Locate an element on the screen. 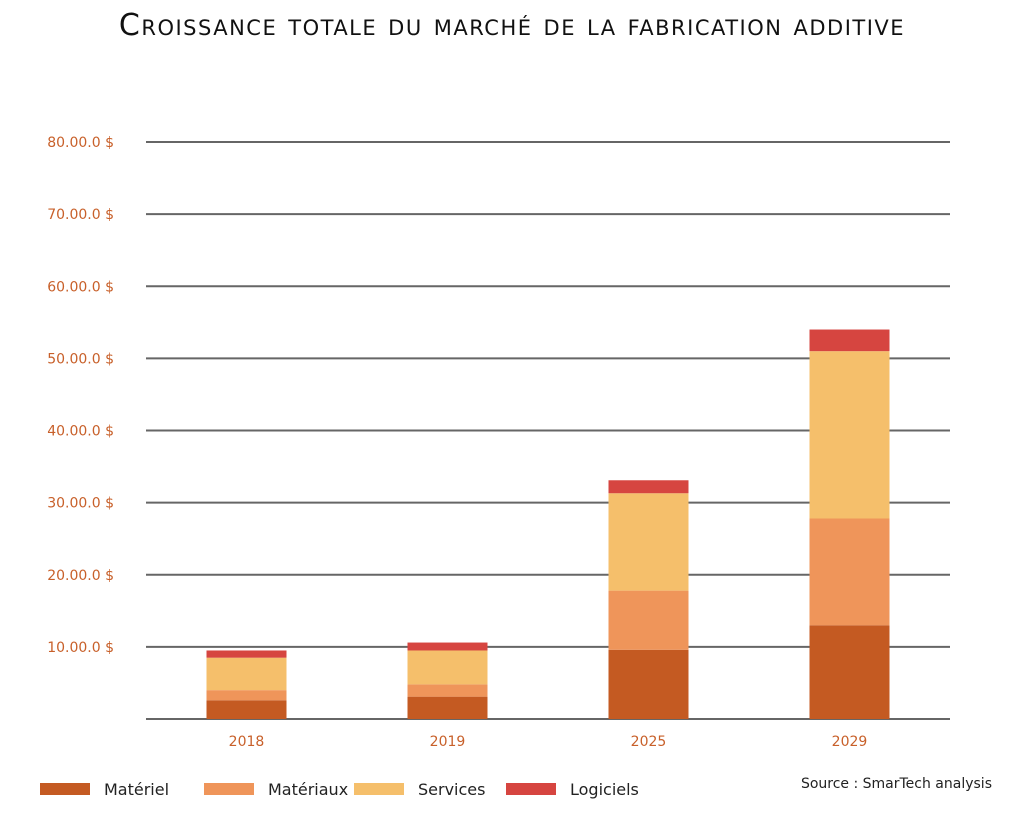  legend-item-services: Services is located at coordinates (419, 789).